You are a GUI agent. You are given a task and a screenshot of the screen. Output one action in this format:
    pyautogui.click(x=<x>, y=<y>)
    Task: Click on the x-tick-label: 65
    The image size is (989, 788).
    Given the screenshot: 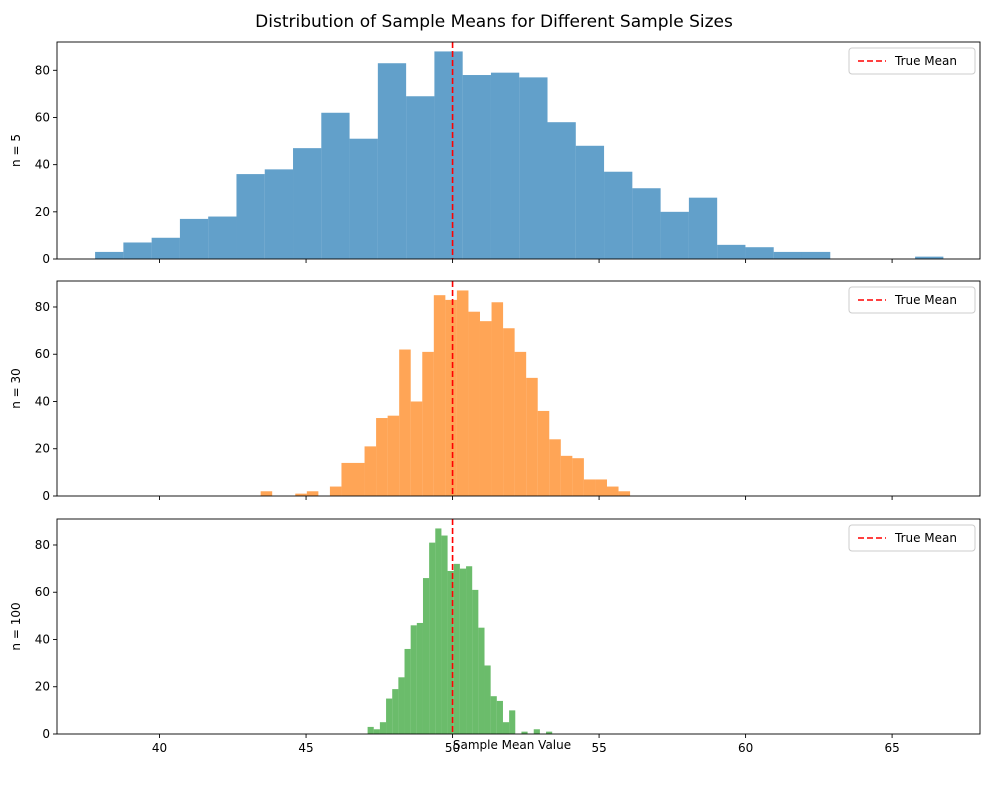 What is the action you would take?
    pyautogui.click(x=891, y=748)
    